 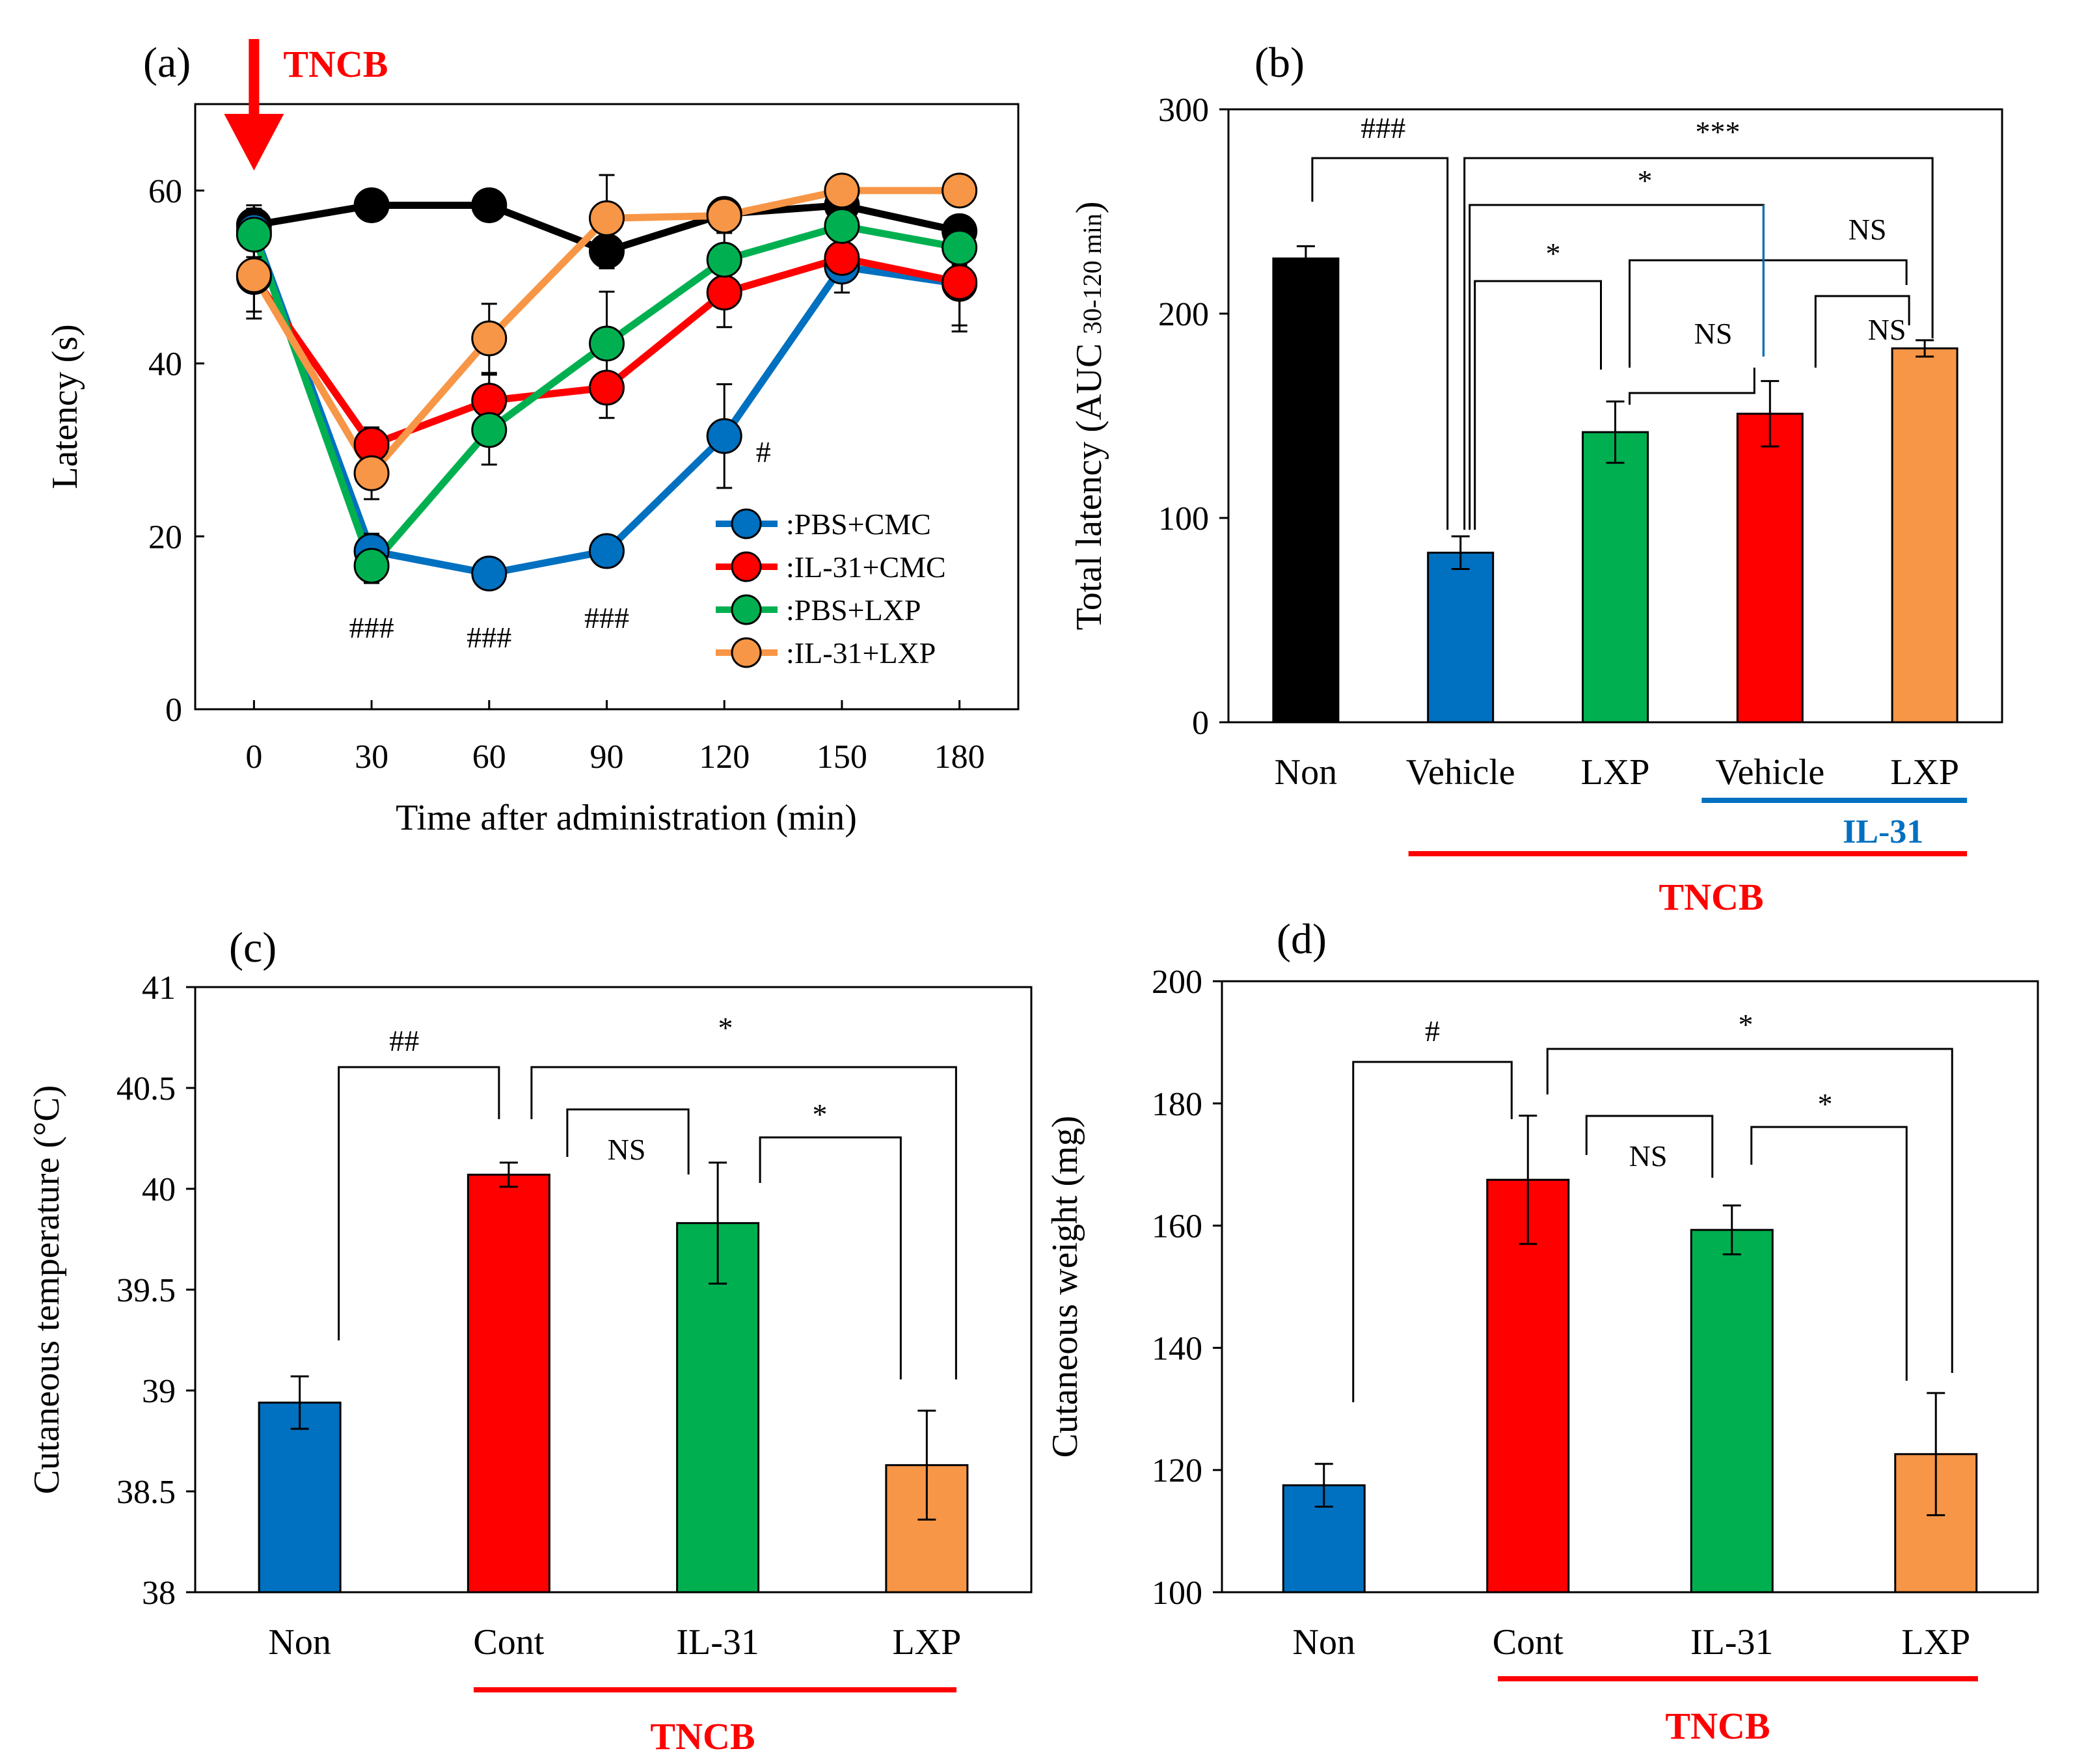 What do you see at coordinates (255, 88) in the screenshot?
I see `tncb-arrow-shaft` at bounding box center [255, 88].